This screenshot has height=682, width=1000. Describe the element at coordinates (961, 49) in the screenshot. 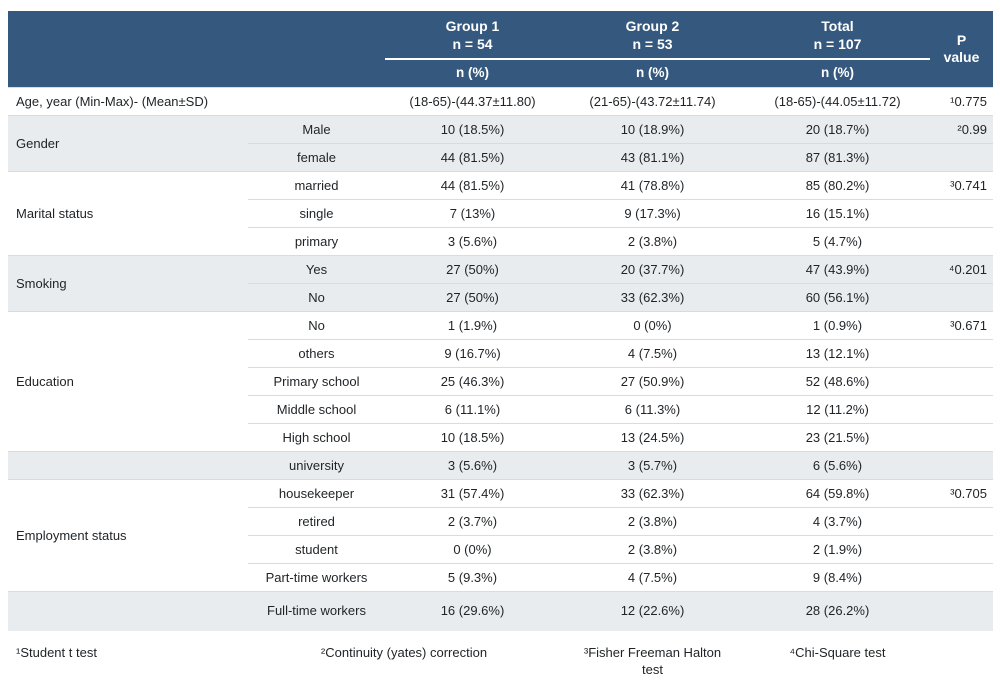

I see `header-pvalue: P value` at that location.